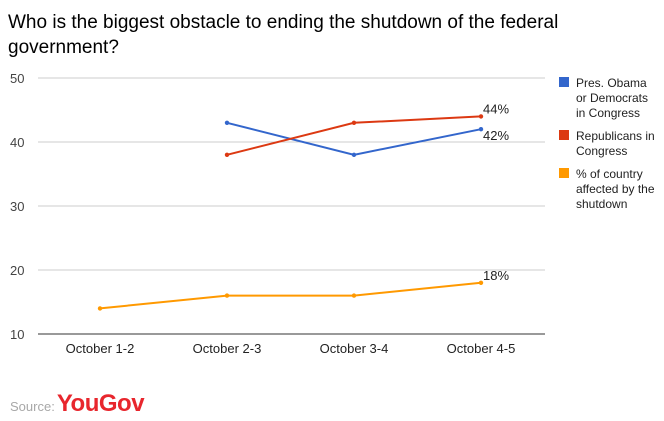 The height and width of the screenshot is (421, 664). What do you see at coordinates (496, 108) in the screenshot?
I see `data-label: 44%` at bounding box center [496, 108].